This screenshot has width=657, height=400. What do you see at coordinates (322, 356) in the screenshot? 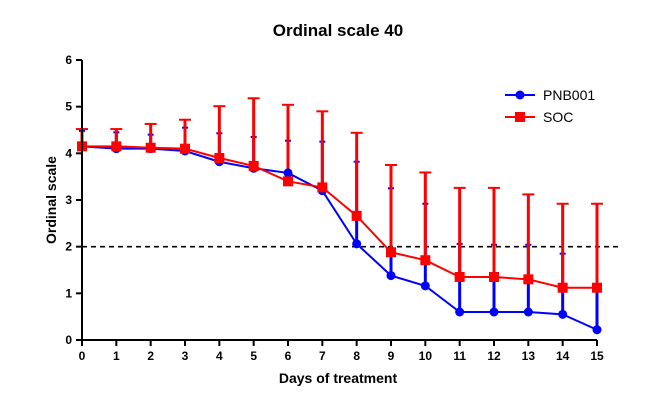
I see `x-tick-label: 7` at bounding box center [322, 356].